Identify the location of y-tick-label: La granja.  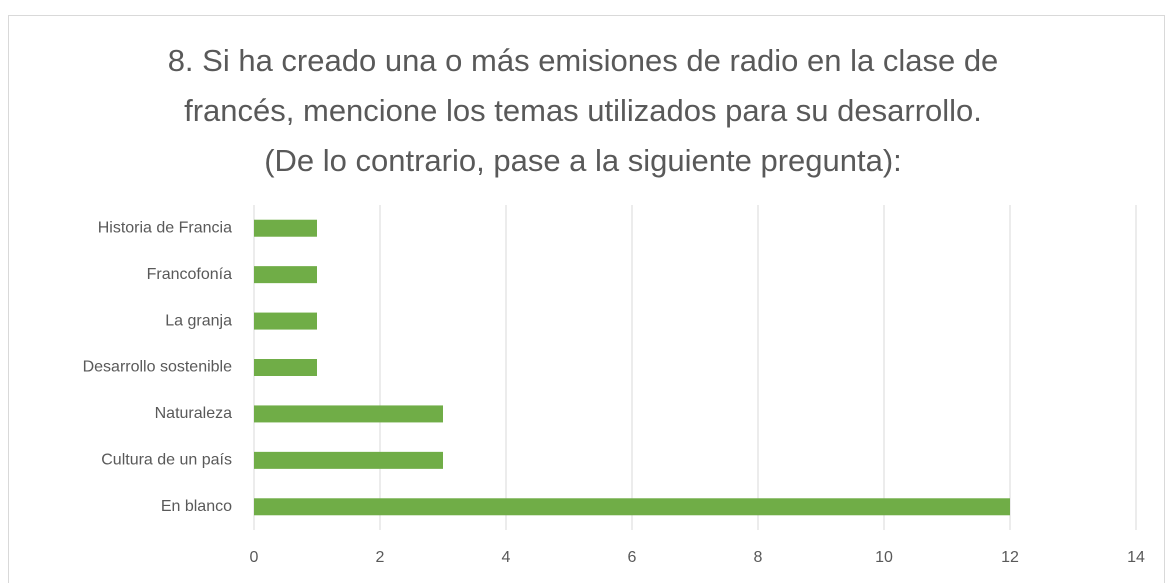
(198, 320).